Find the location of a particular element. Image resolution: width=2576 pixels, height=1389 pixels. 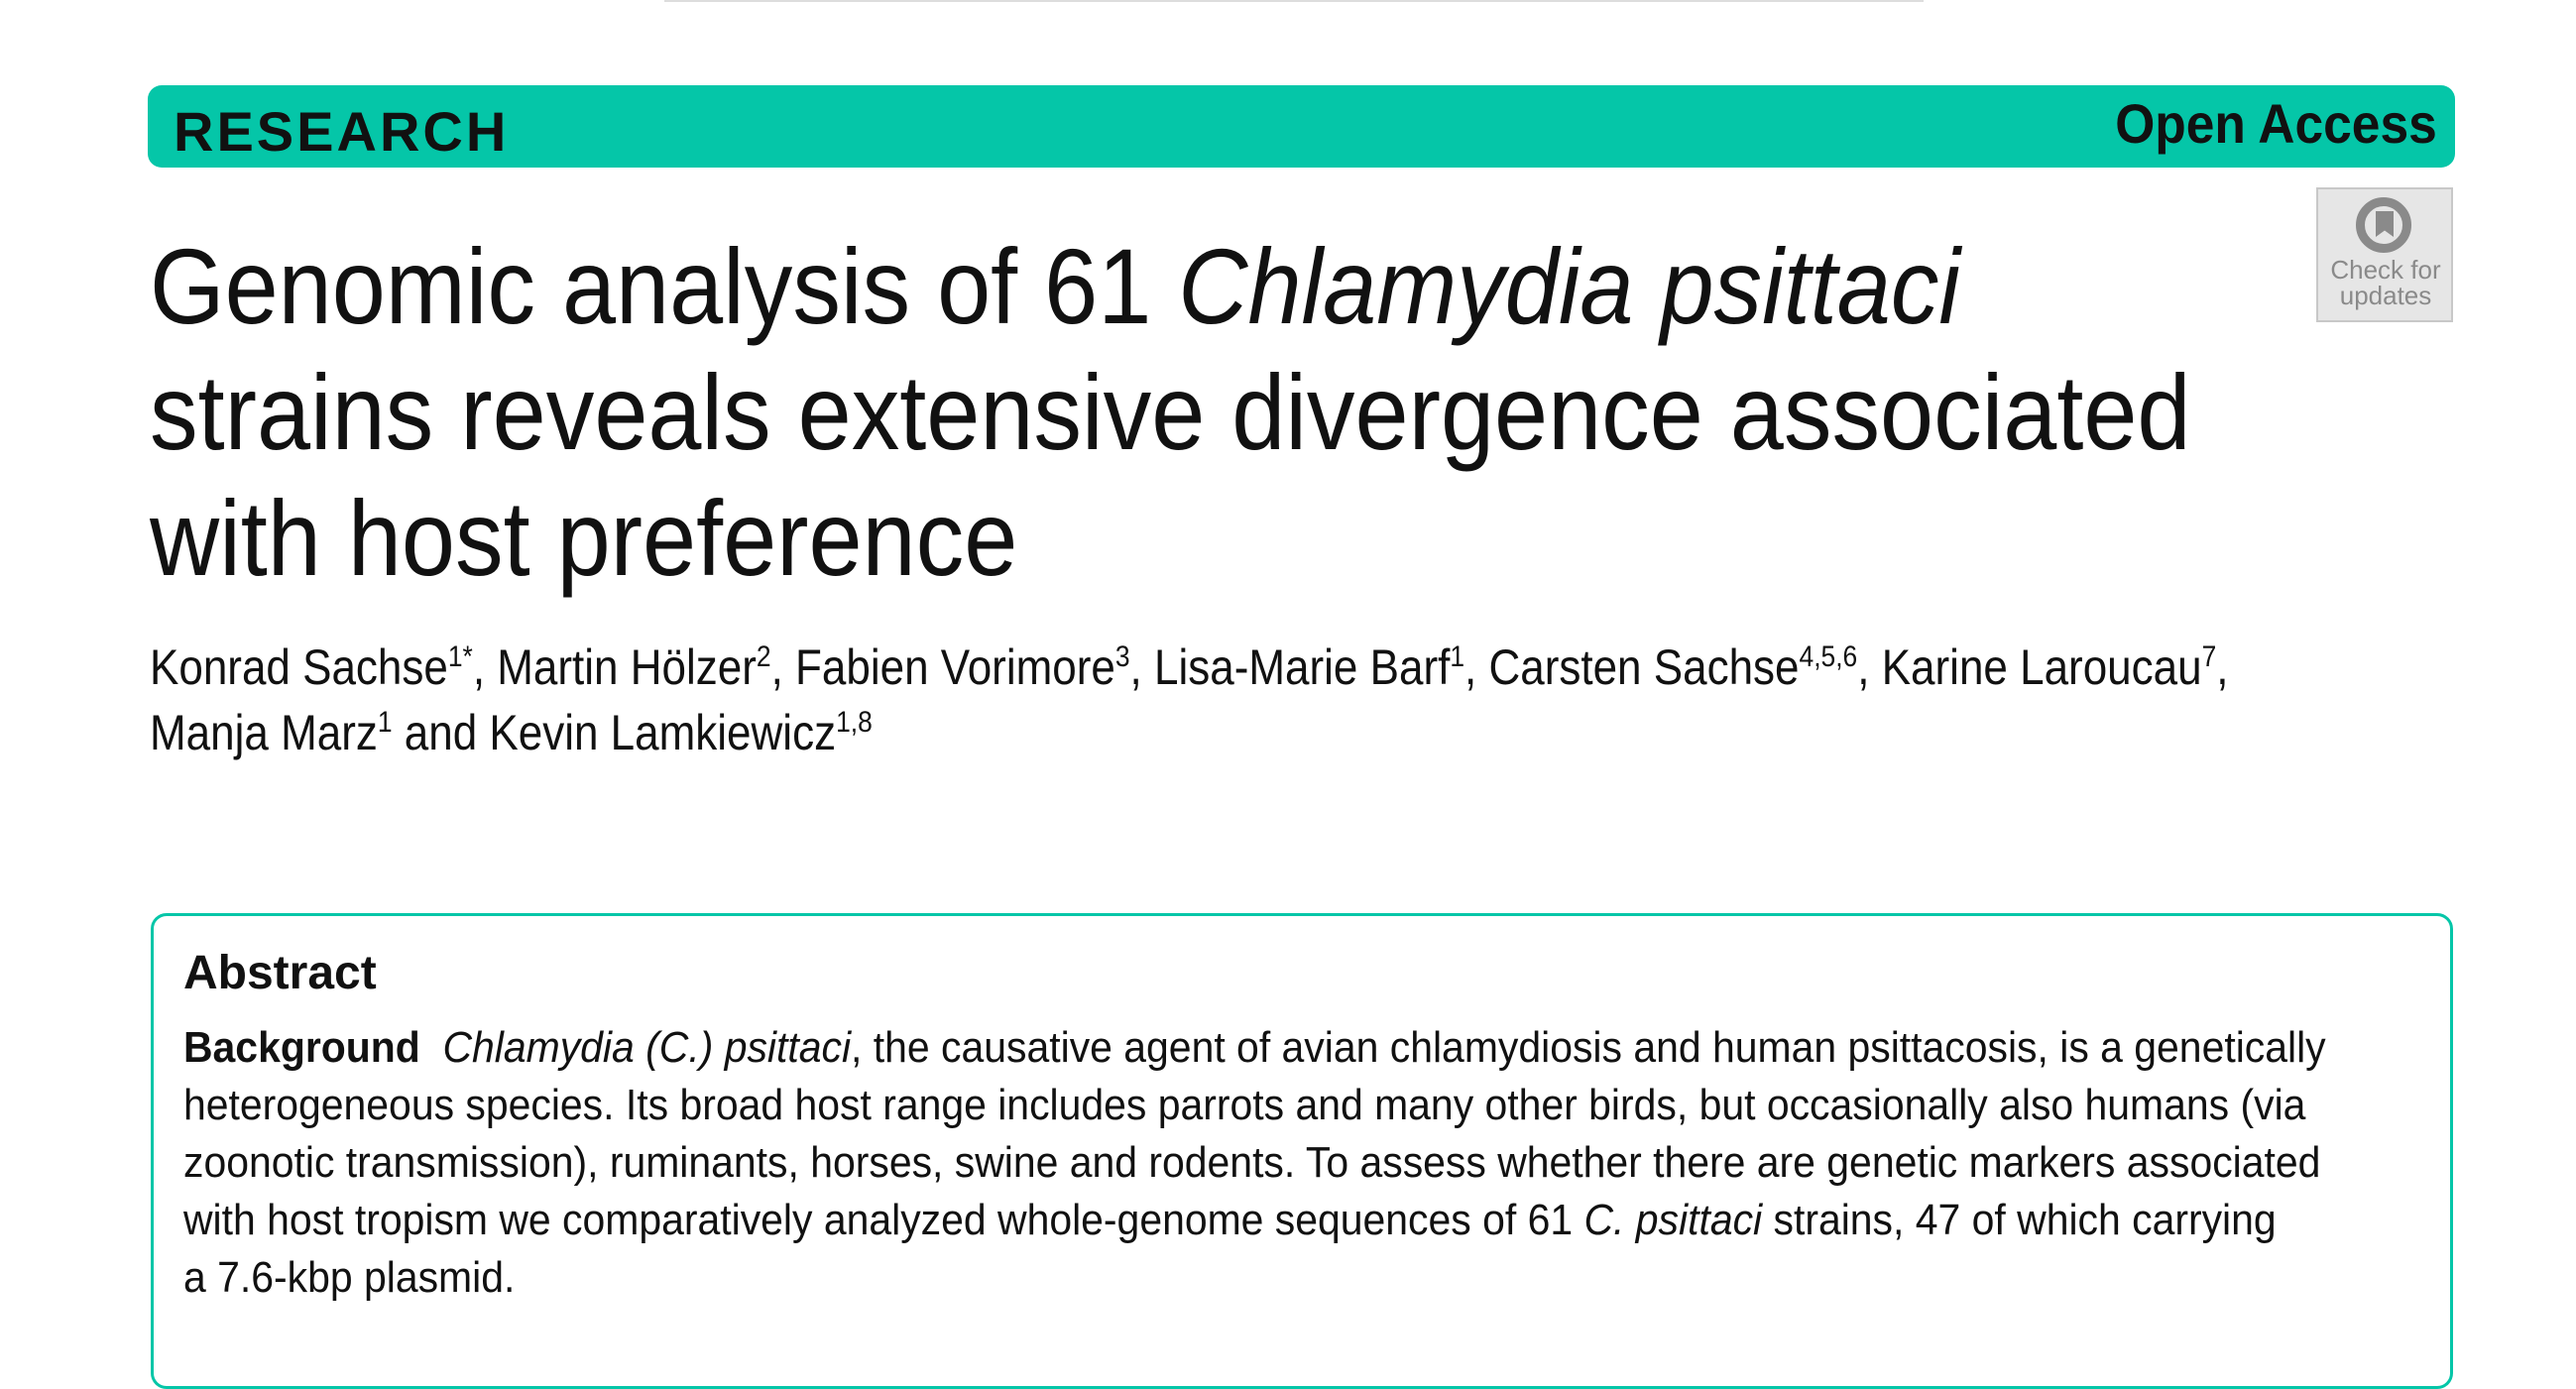

italic-text: Chlamydia (C.) psittaci is located at coordinates (647, 1047).